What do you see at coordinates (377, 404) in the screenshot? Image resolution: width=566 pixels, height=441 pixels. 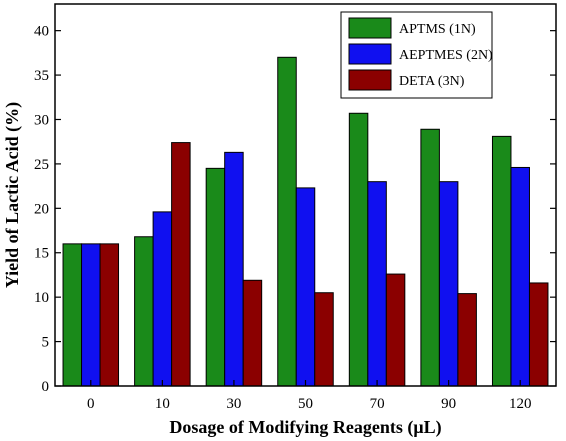 I see `x-tick-label: 70` at bounding box center [377, 404].